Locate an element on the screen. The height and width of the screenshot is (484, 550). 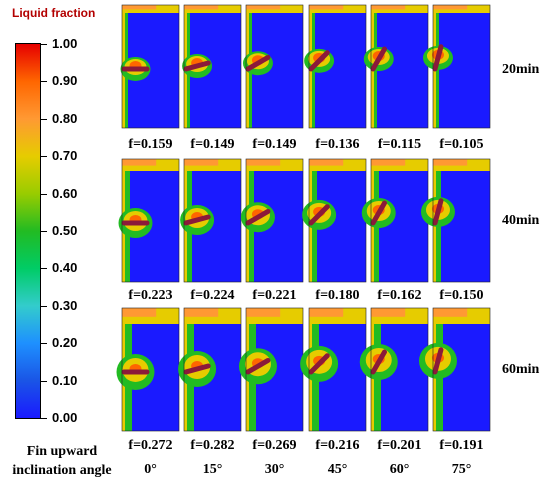
x-axis-label-line-1: Fin upward is located at coordinates (62, 451).